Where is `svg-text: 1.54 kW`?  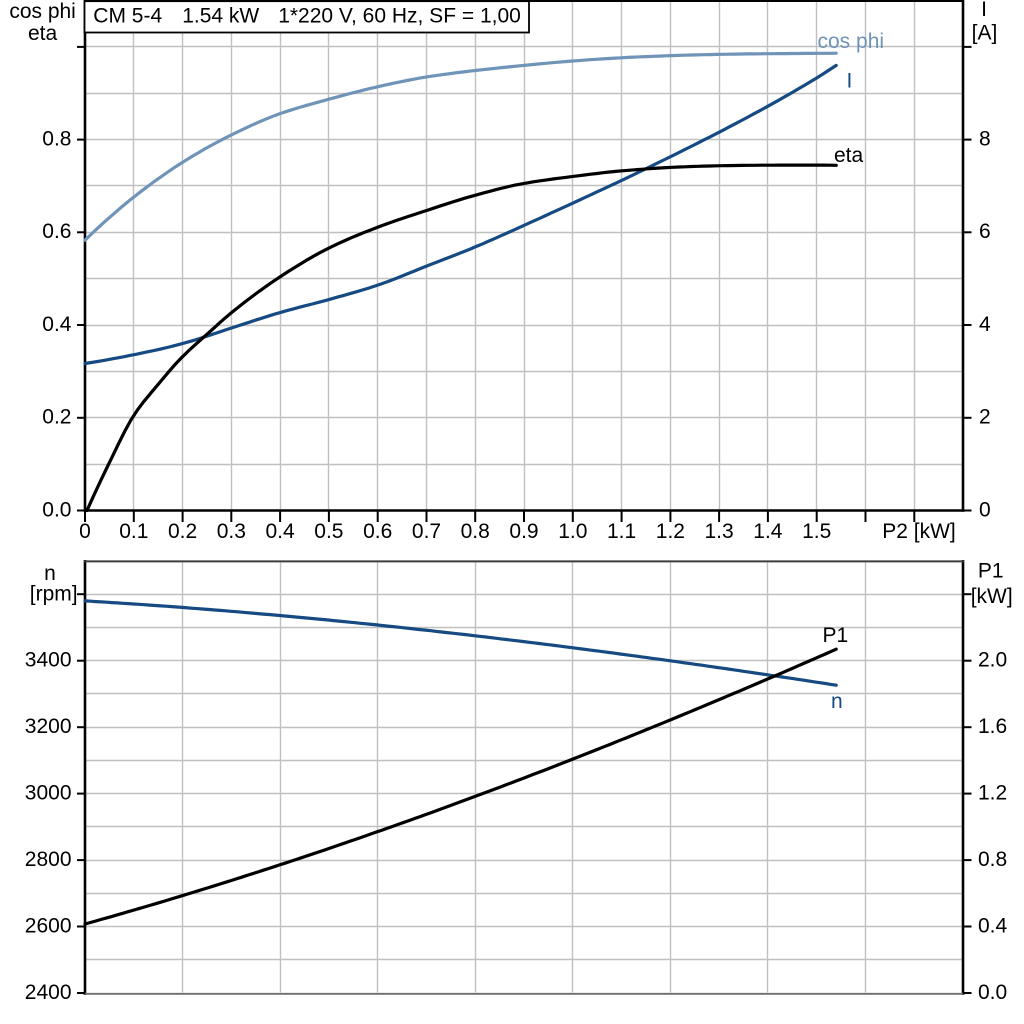 svg-text: 1.54 kW is located at coordinates (220, 15).